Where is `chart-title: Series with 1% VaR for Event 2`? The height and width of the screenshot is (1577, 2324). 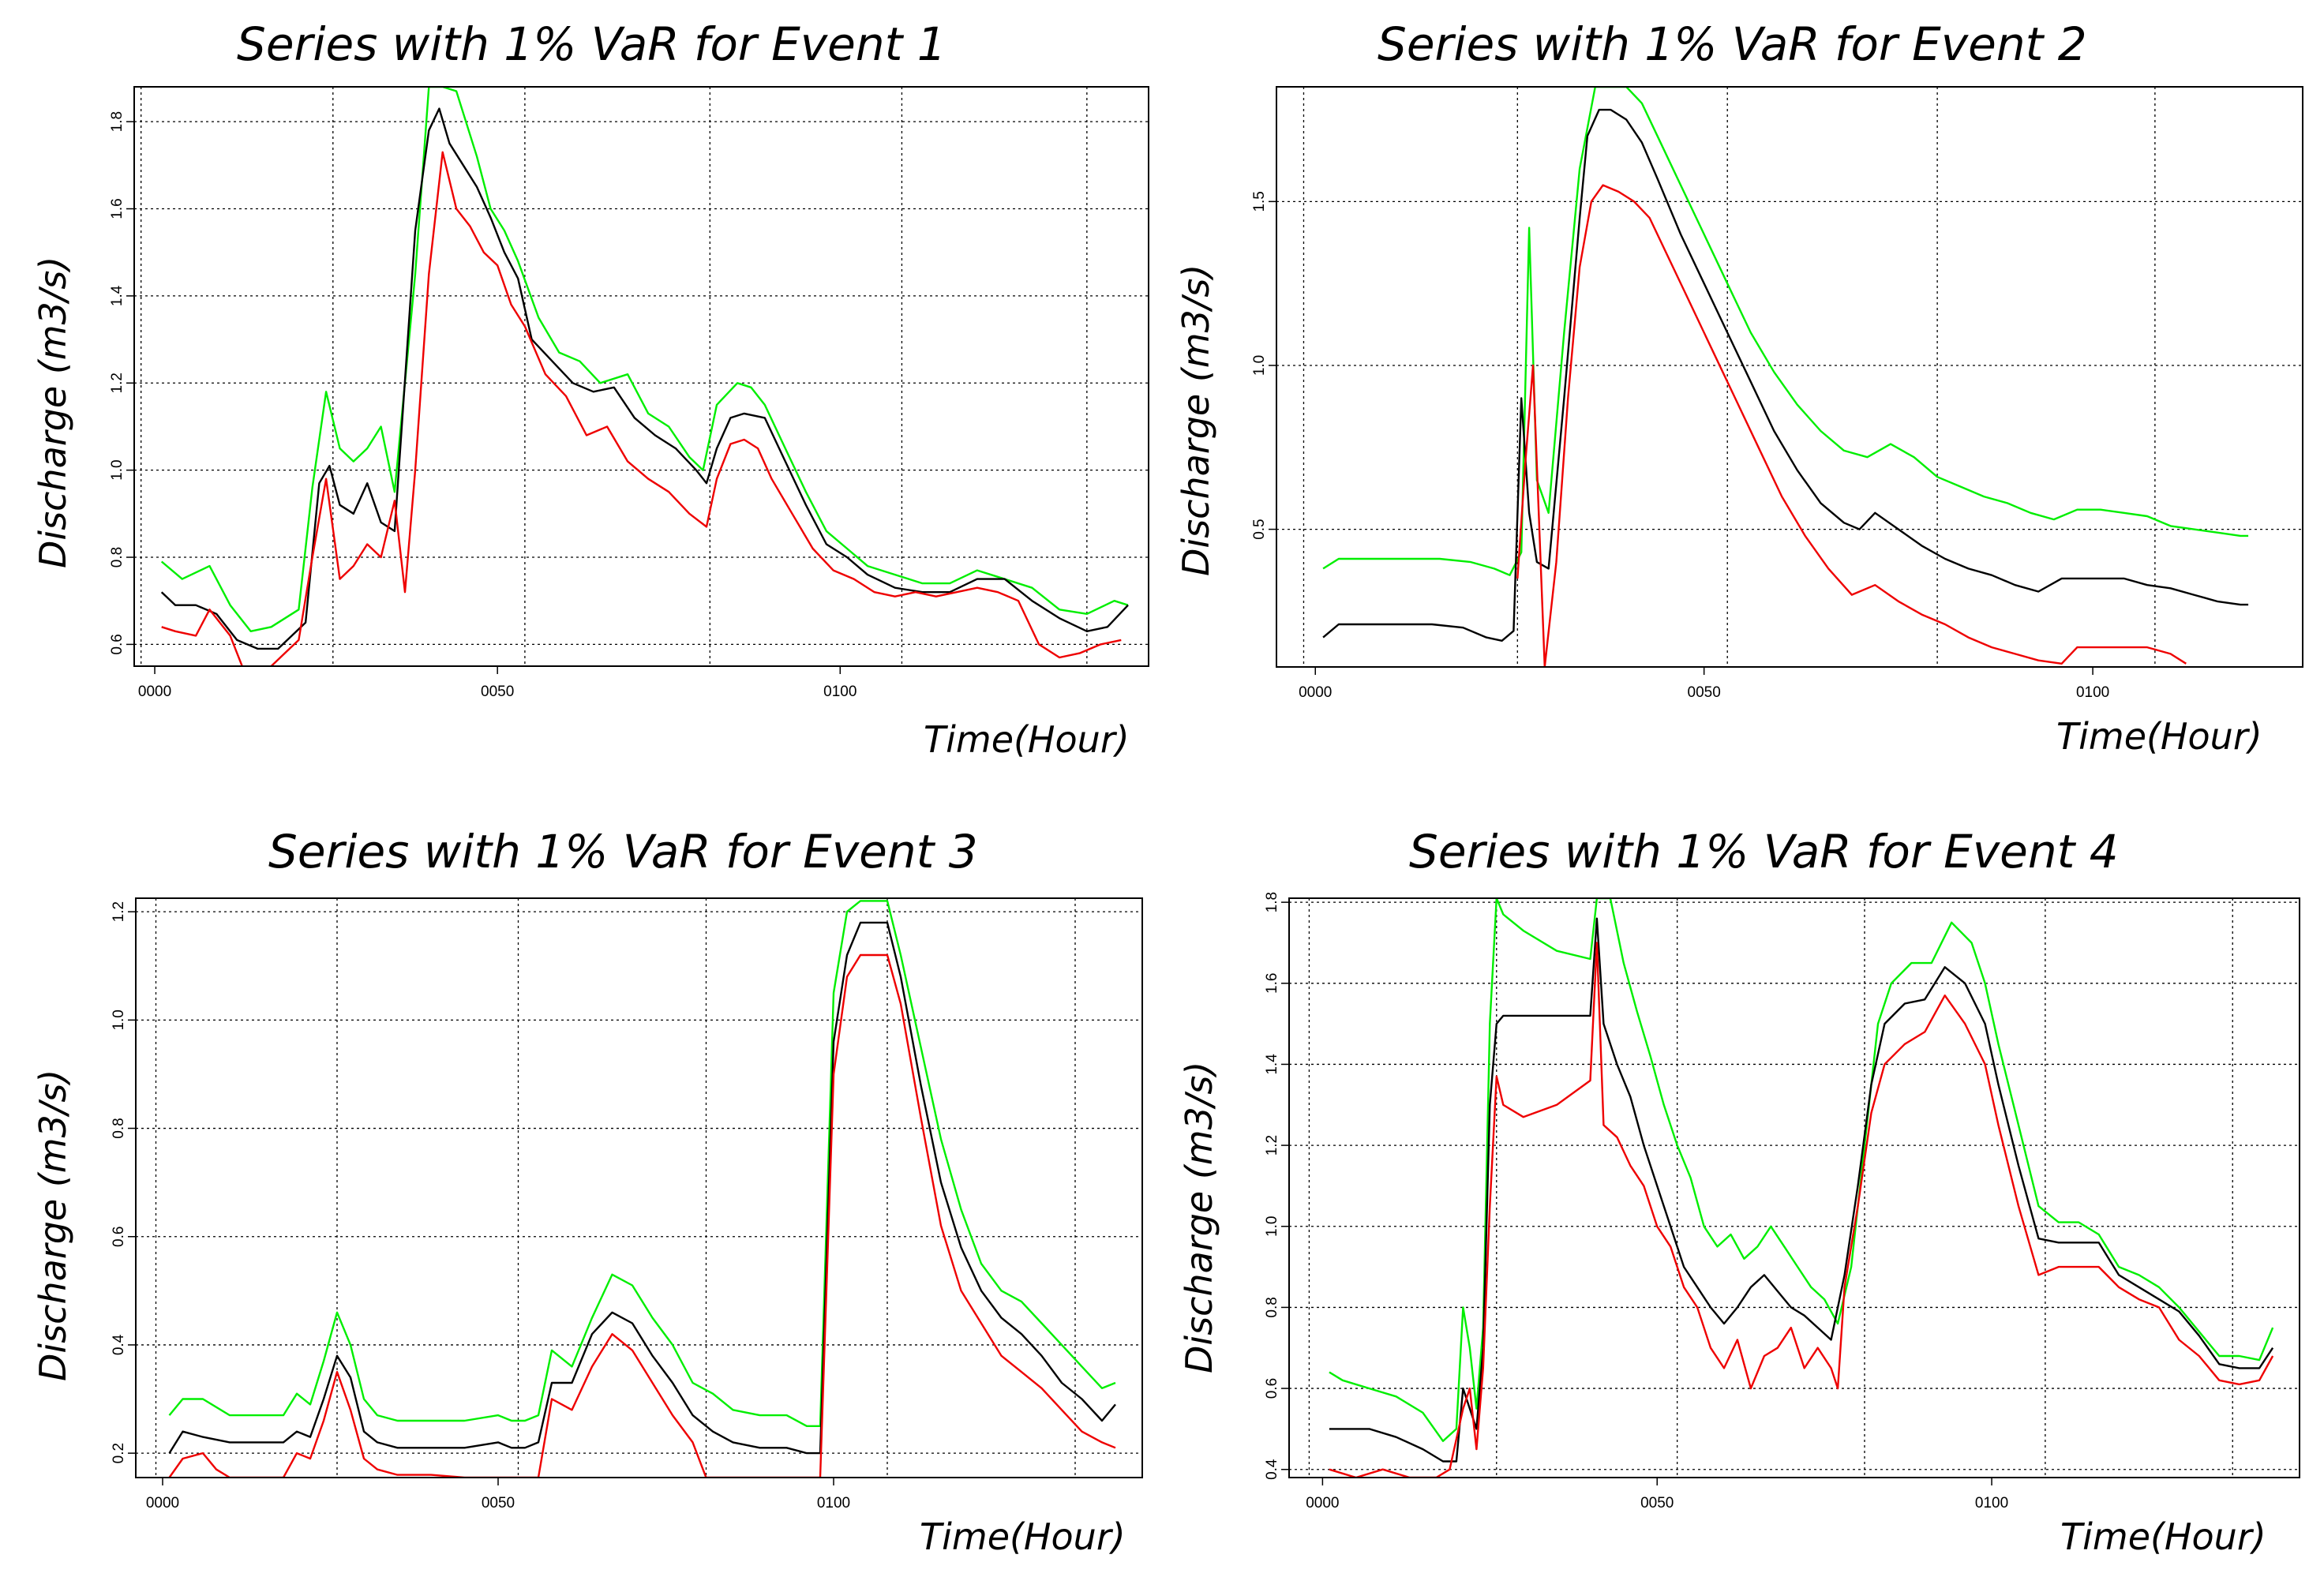
chart-title: Series with 1% VaR for Event 2 is located at coordinates (1732, 44).